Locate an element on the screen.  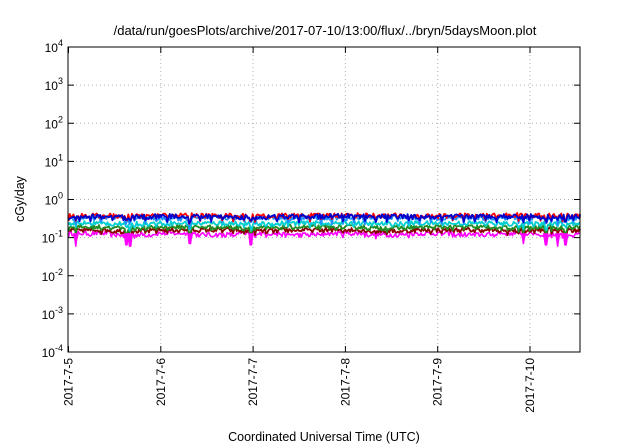
x-tick-label: 2017-7-6 is located at coordinates (161, 382).